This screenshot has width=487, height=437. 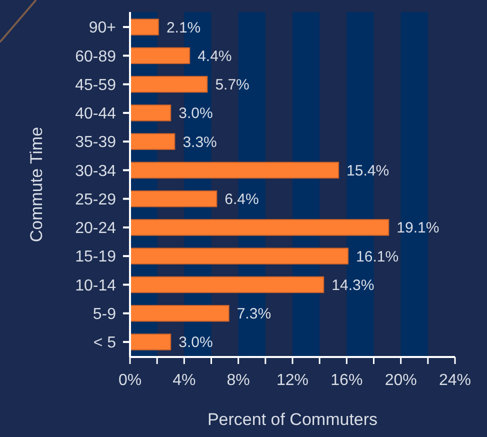 I want to click on x-axis-title: Percent of Commuters, so click(x=292, y=419).